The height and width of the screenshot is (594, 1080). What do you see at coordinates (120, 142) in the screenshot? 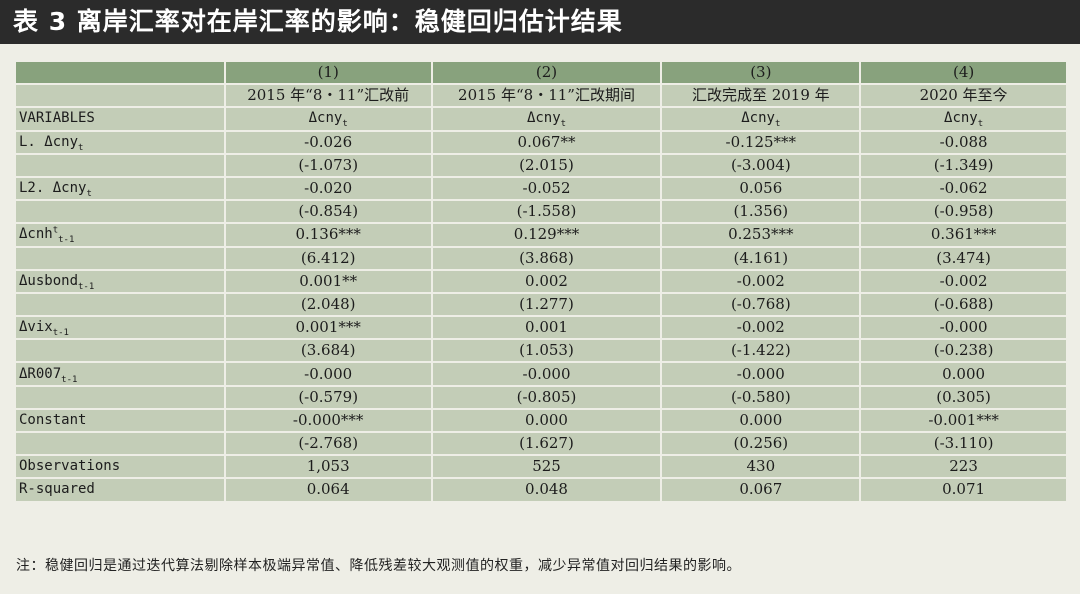
I see `variable-label: L. Δcnyt` at bounding box center [120, 142].